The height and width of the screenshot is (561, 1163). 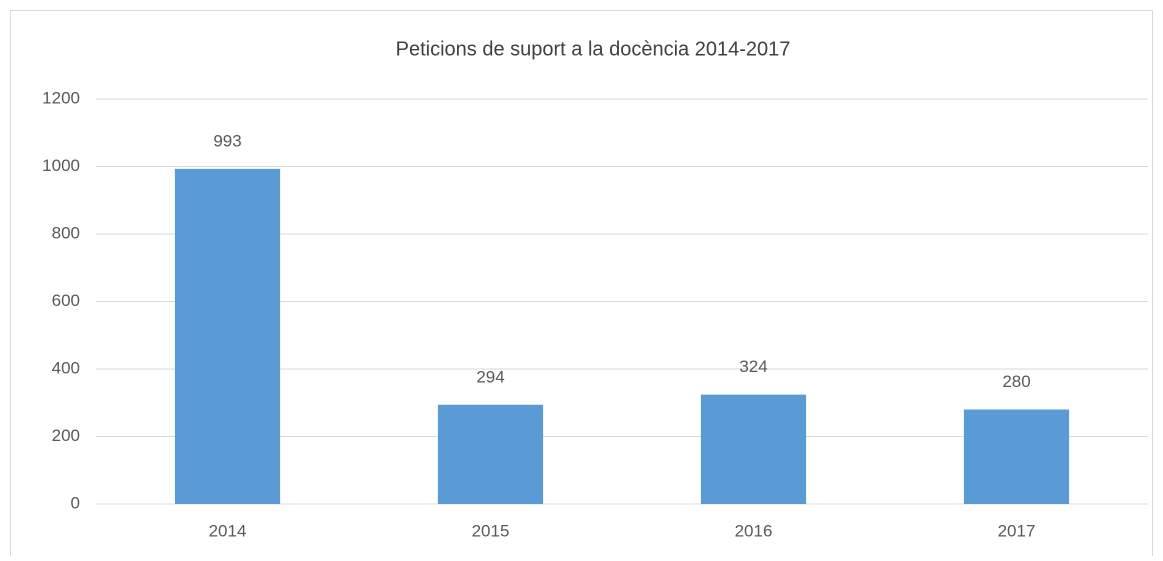 I want to click on y-tick-label: 800, so click(x=66, y=232).